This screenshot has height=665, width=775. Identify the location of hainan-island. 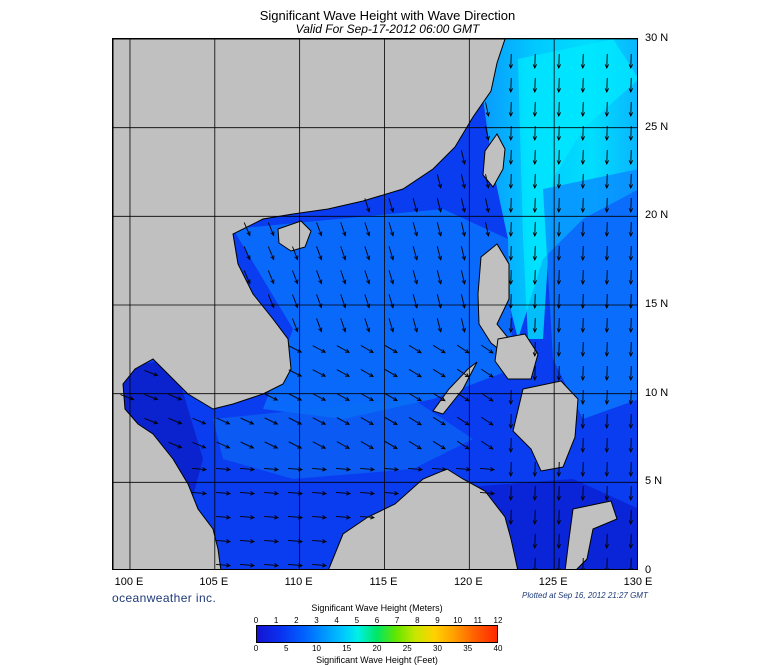
(294, 236).